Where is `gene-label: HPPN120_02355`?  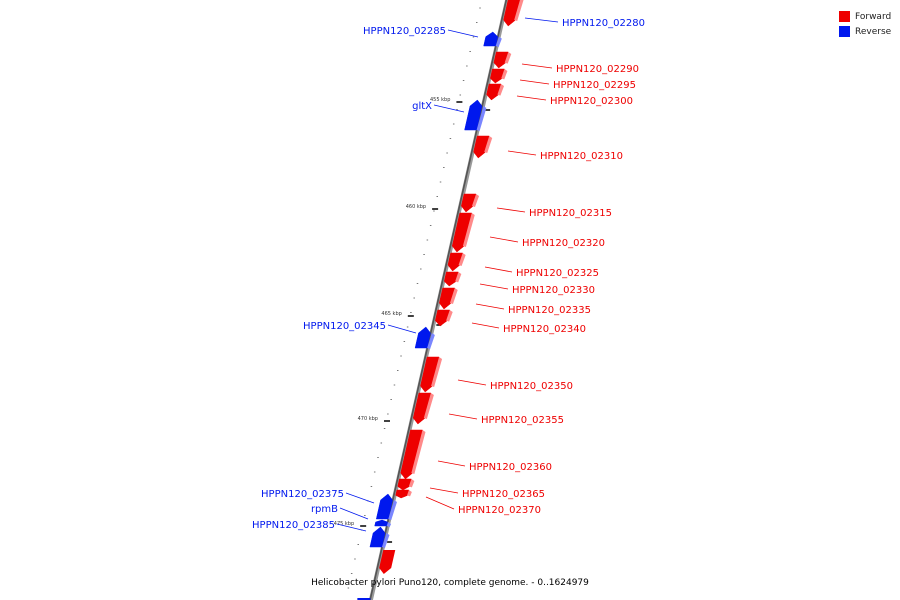 gene-label: HPPN120_02355 is located at coordinates (522, 420).